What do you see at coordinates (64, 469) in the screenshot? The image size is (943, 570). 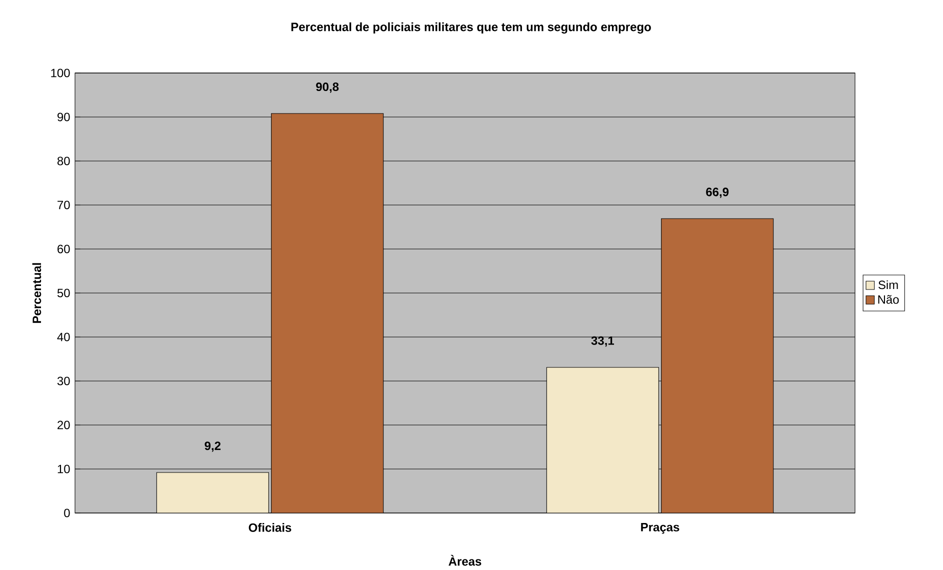 I see `y-tick-label: 10` at bounding box center [64, 469].